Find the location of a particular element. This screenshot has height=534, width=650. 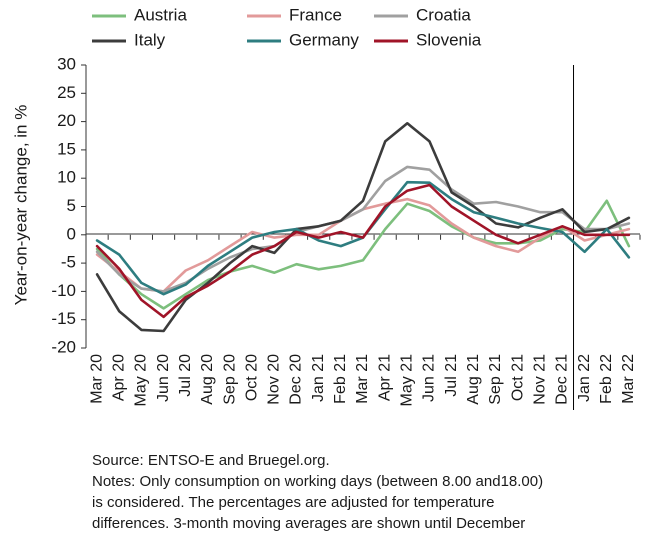

x-tick-label: Mar 21 is located at coordinates (362, 379).